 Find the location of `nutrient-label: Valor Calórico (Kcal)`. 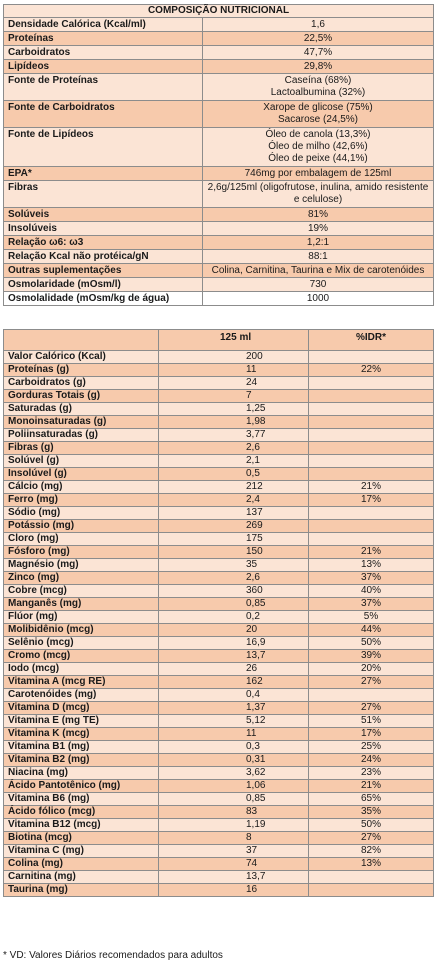

nutrient-label: Valor Calórico (Kcal) is located at coordinates (81, 357).